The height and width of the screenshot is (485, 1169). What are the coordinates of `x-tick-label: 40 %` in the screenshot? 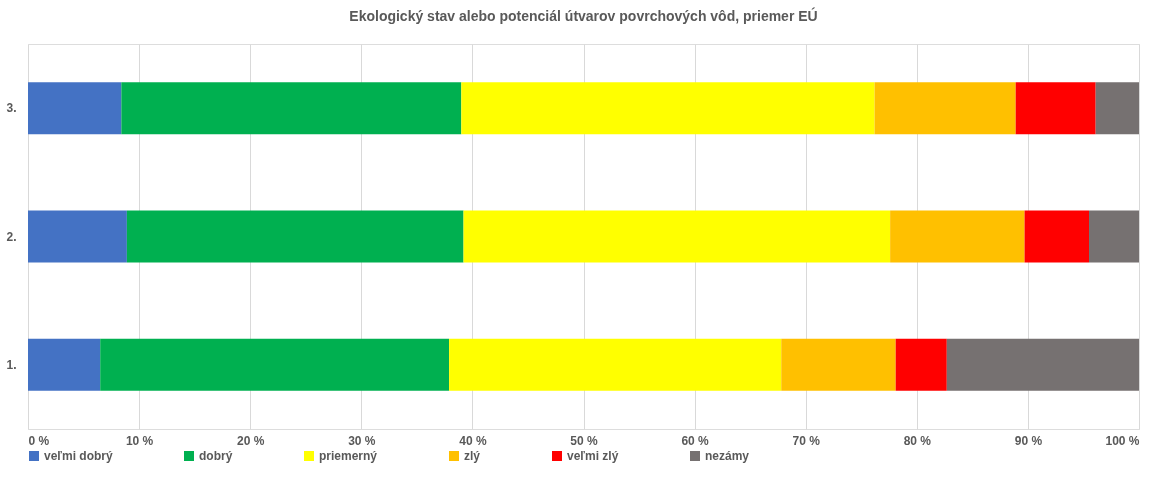 It's located at (473, 440).